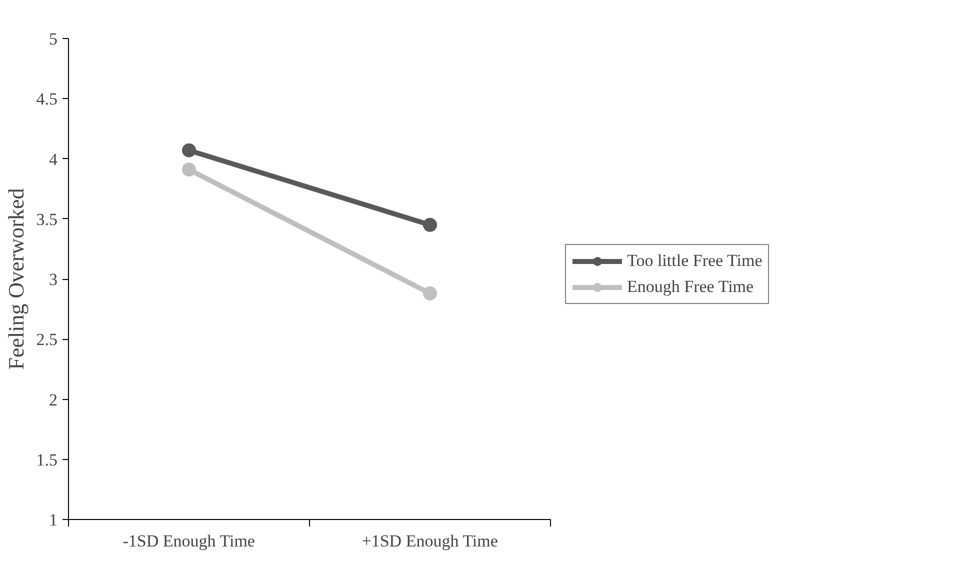  Describe the element at coordinates (47, 460) in the screenshot. I see `y-tick-label: 1.5` at that location.